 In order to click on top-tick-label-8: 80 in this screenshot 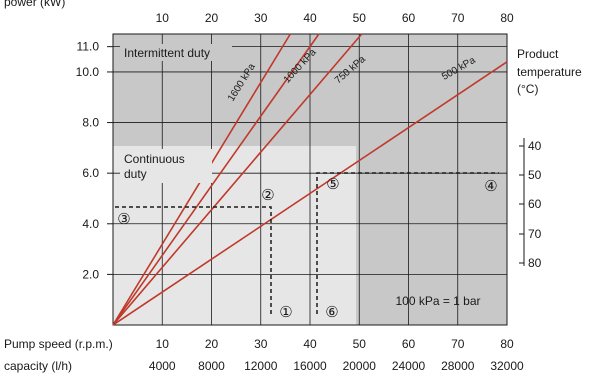, I will do `click(507, 18)`.